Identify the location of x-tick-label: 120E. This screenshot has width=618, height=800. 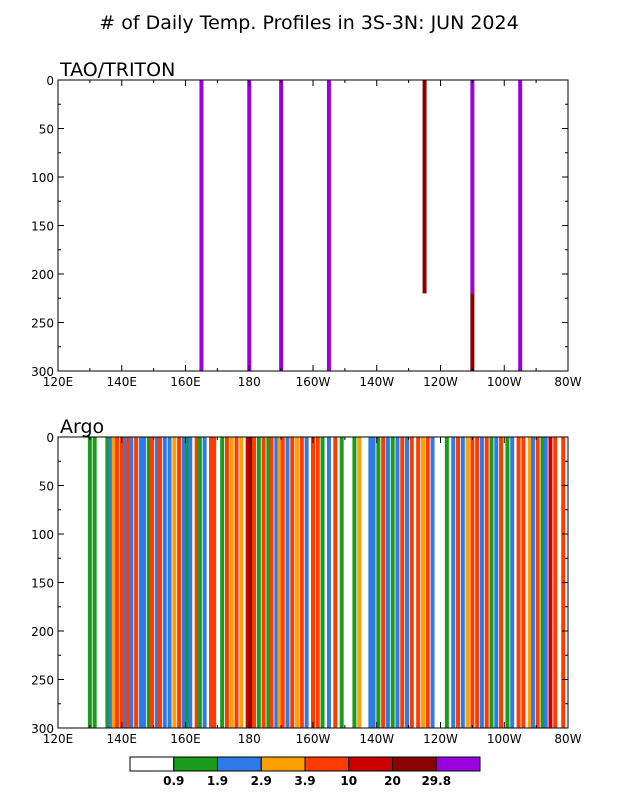
(58, 382).